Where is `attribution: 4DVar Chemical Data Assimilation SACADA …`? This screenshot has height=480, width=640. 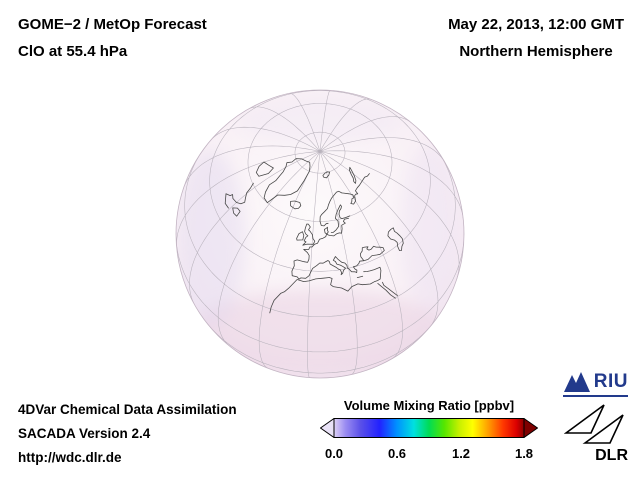 attribution: 4DVar Chemical Data Assimilation SACADA … is located at coordinates (127, 434).